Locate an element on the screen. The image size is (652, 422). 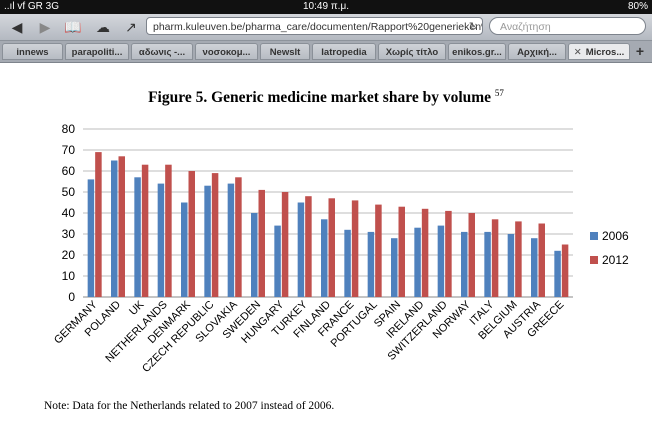
legend-swatch-2012 is located at coordinates (594, 260).